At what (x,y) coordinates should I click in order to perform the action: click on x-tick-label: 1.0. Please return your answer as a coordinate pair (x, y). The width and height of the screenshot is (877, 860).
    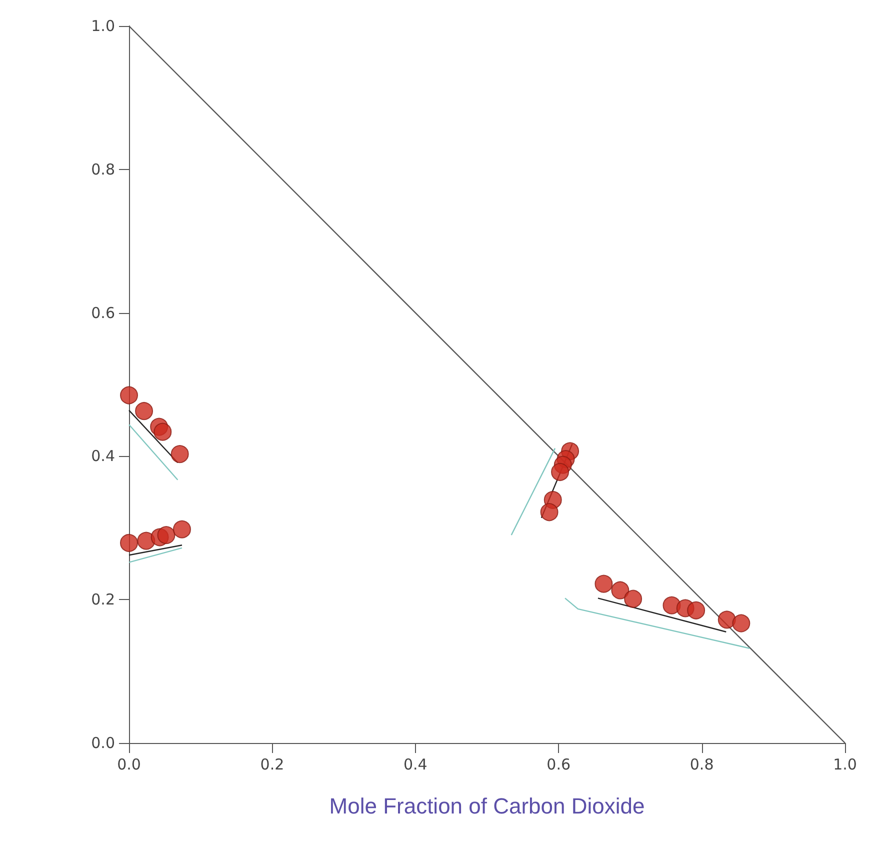
    Looking at the image, I should click on (845, 765).